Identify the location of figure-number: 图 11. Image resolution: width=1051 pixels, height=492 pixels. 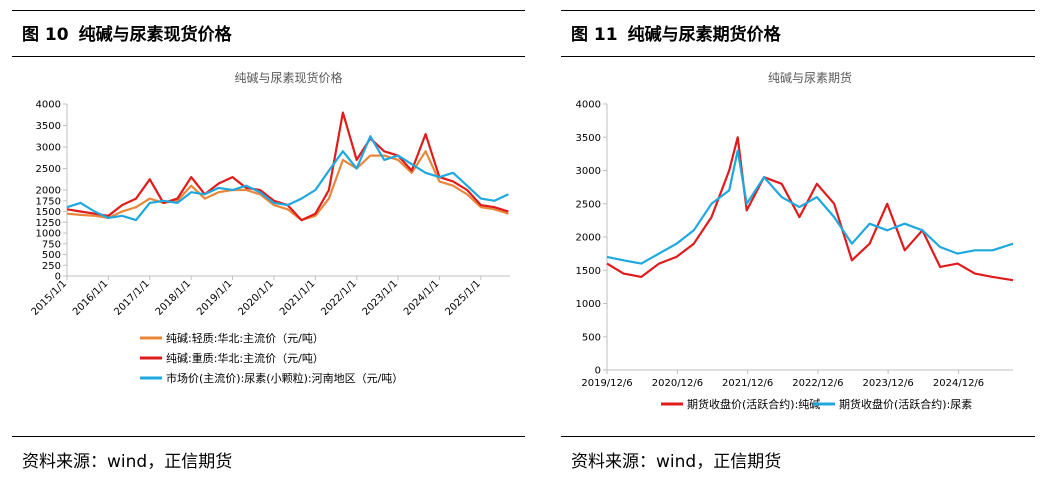
(594, 35).